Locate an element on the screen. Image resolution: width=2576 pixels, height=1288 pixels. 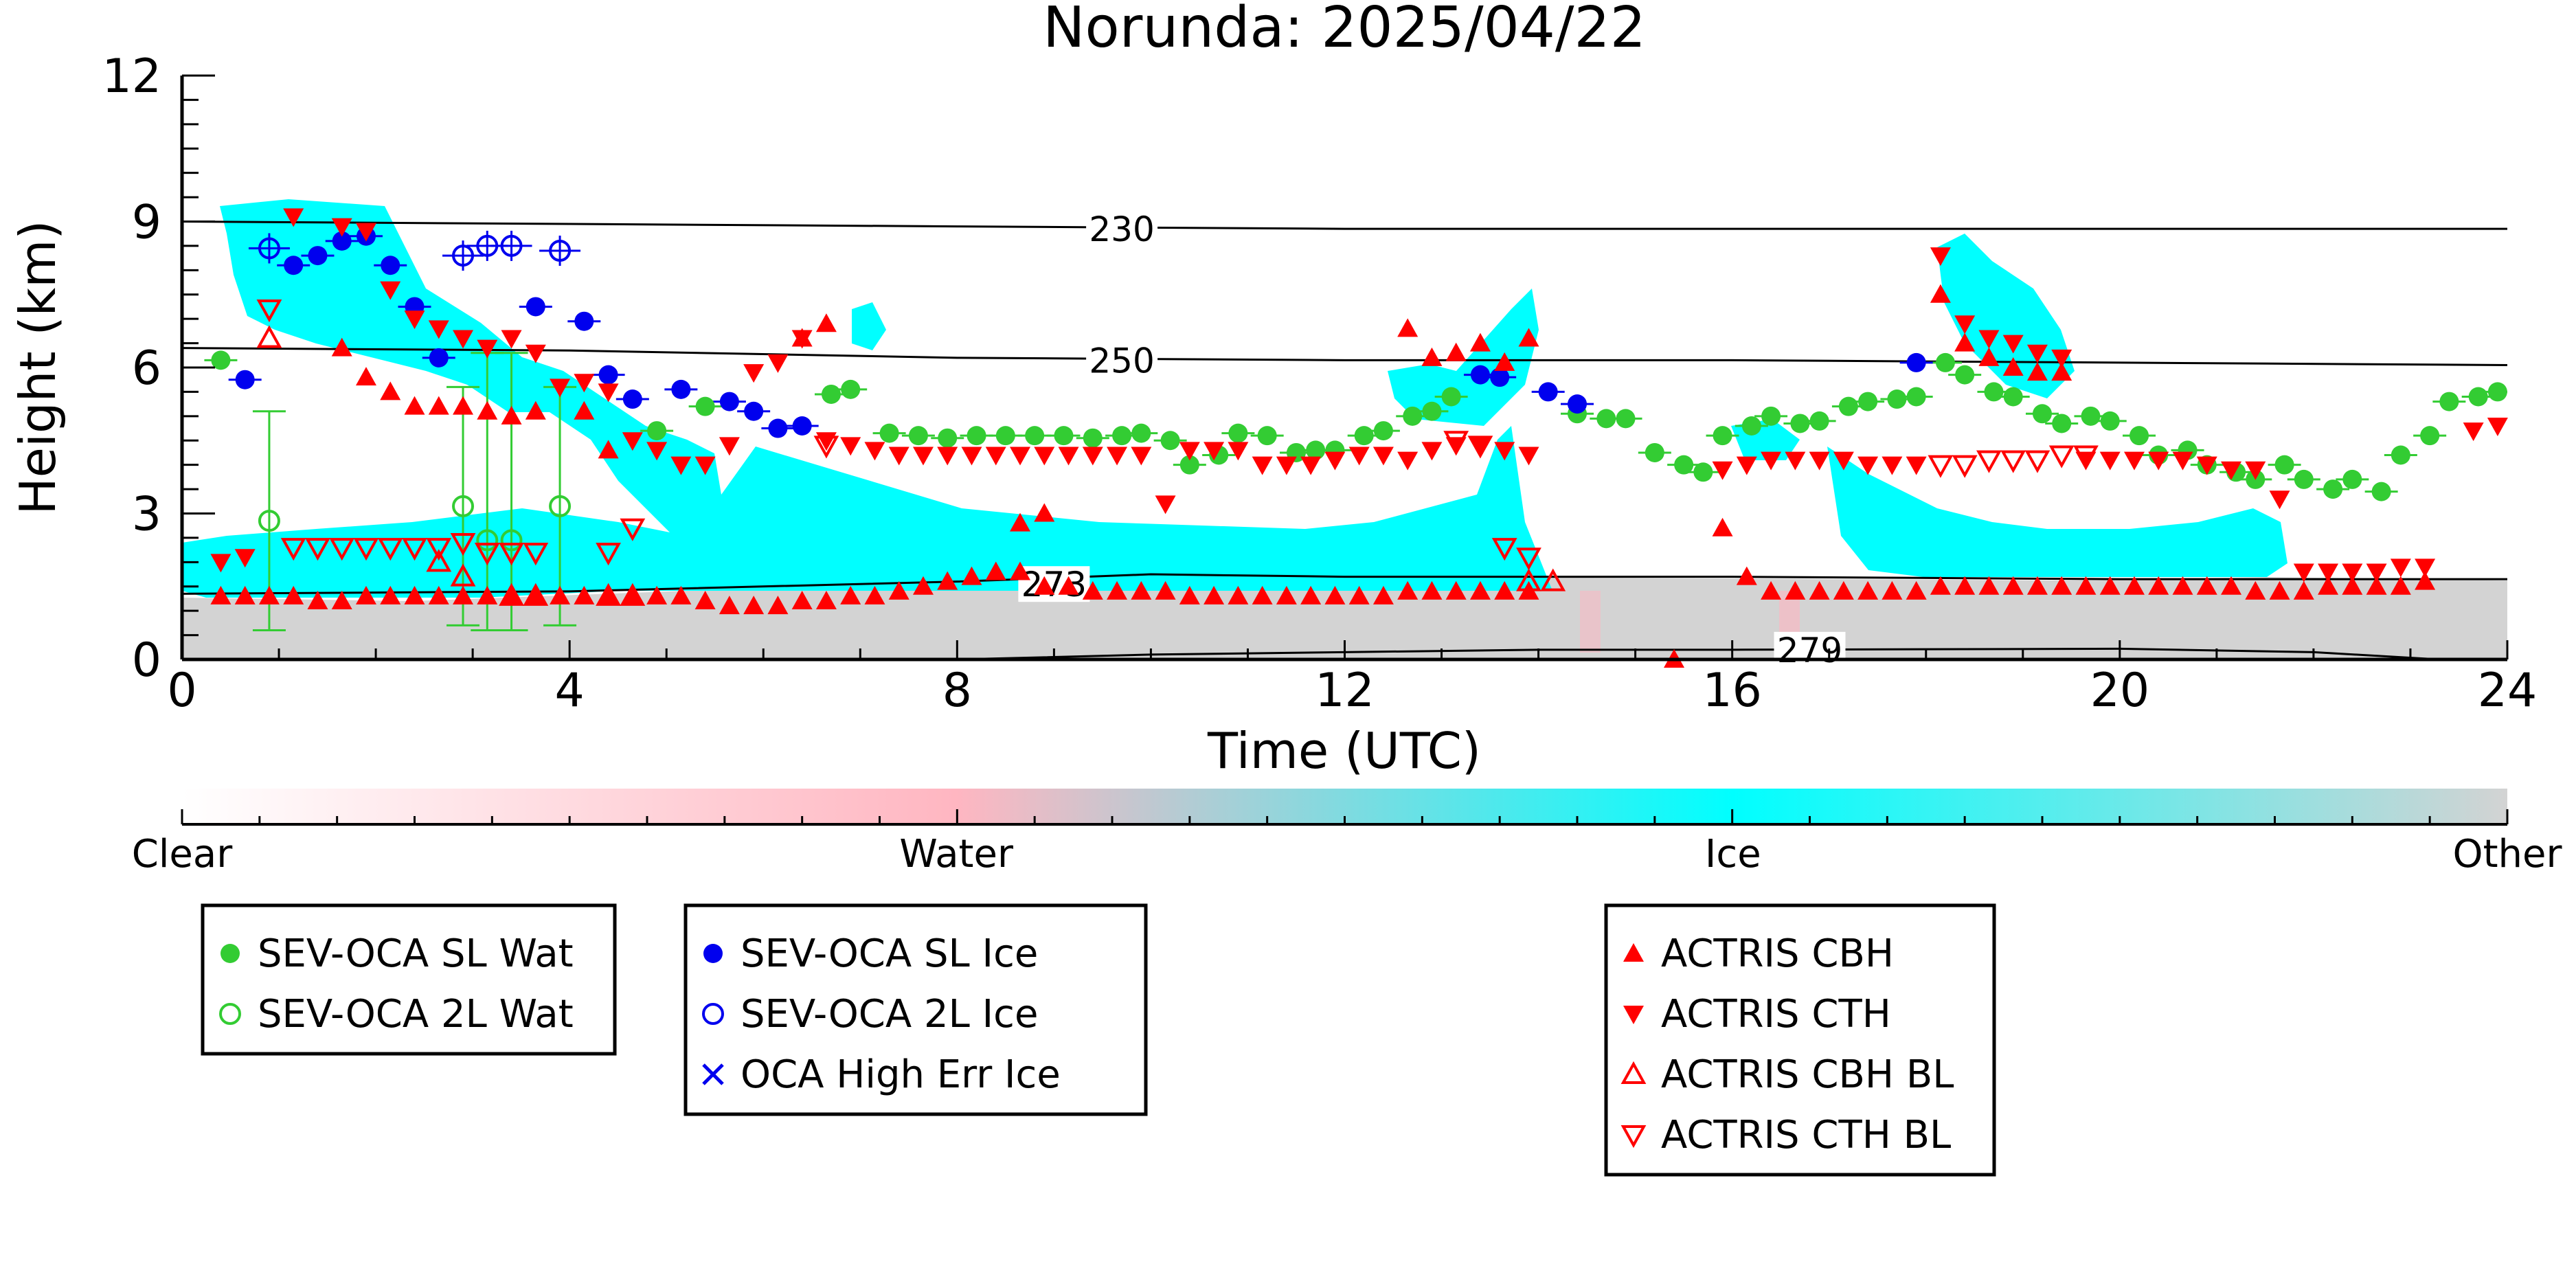
legend-label: ACTRIS CBH is located at coordinates (1777, 953).